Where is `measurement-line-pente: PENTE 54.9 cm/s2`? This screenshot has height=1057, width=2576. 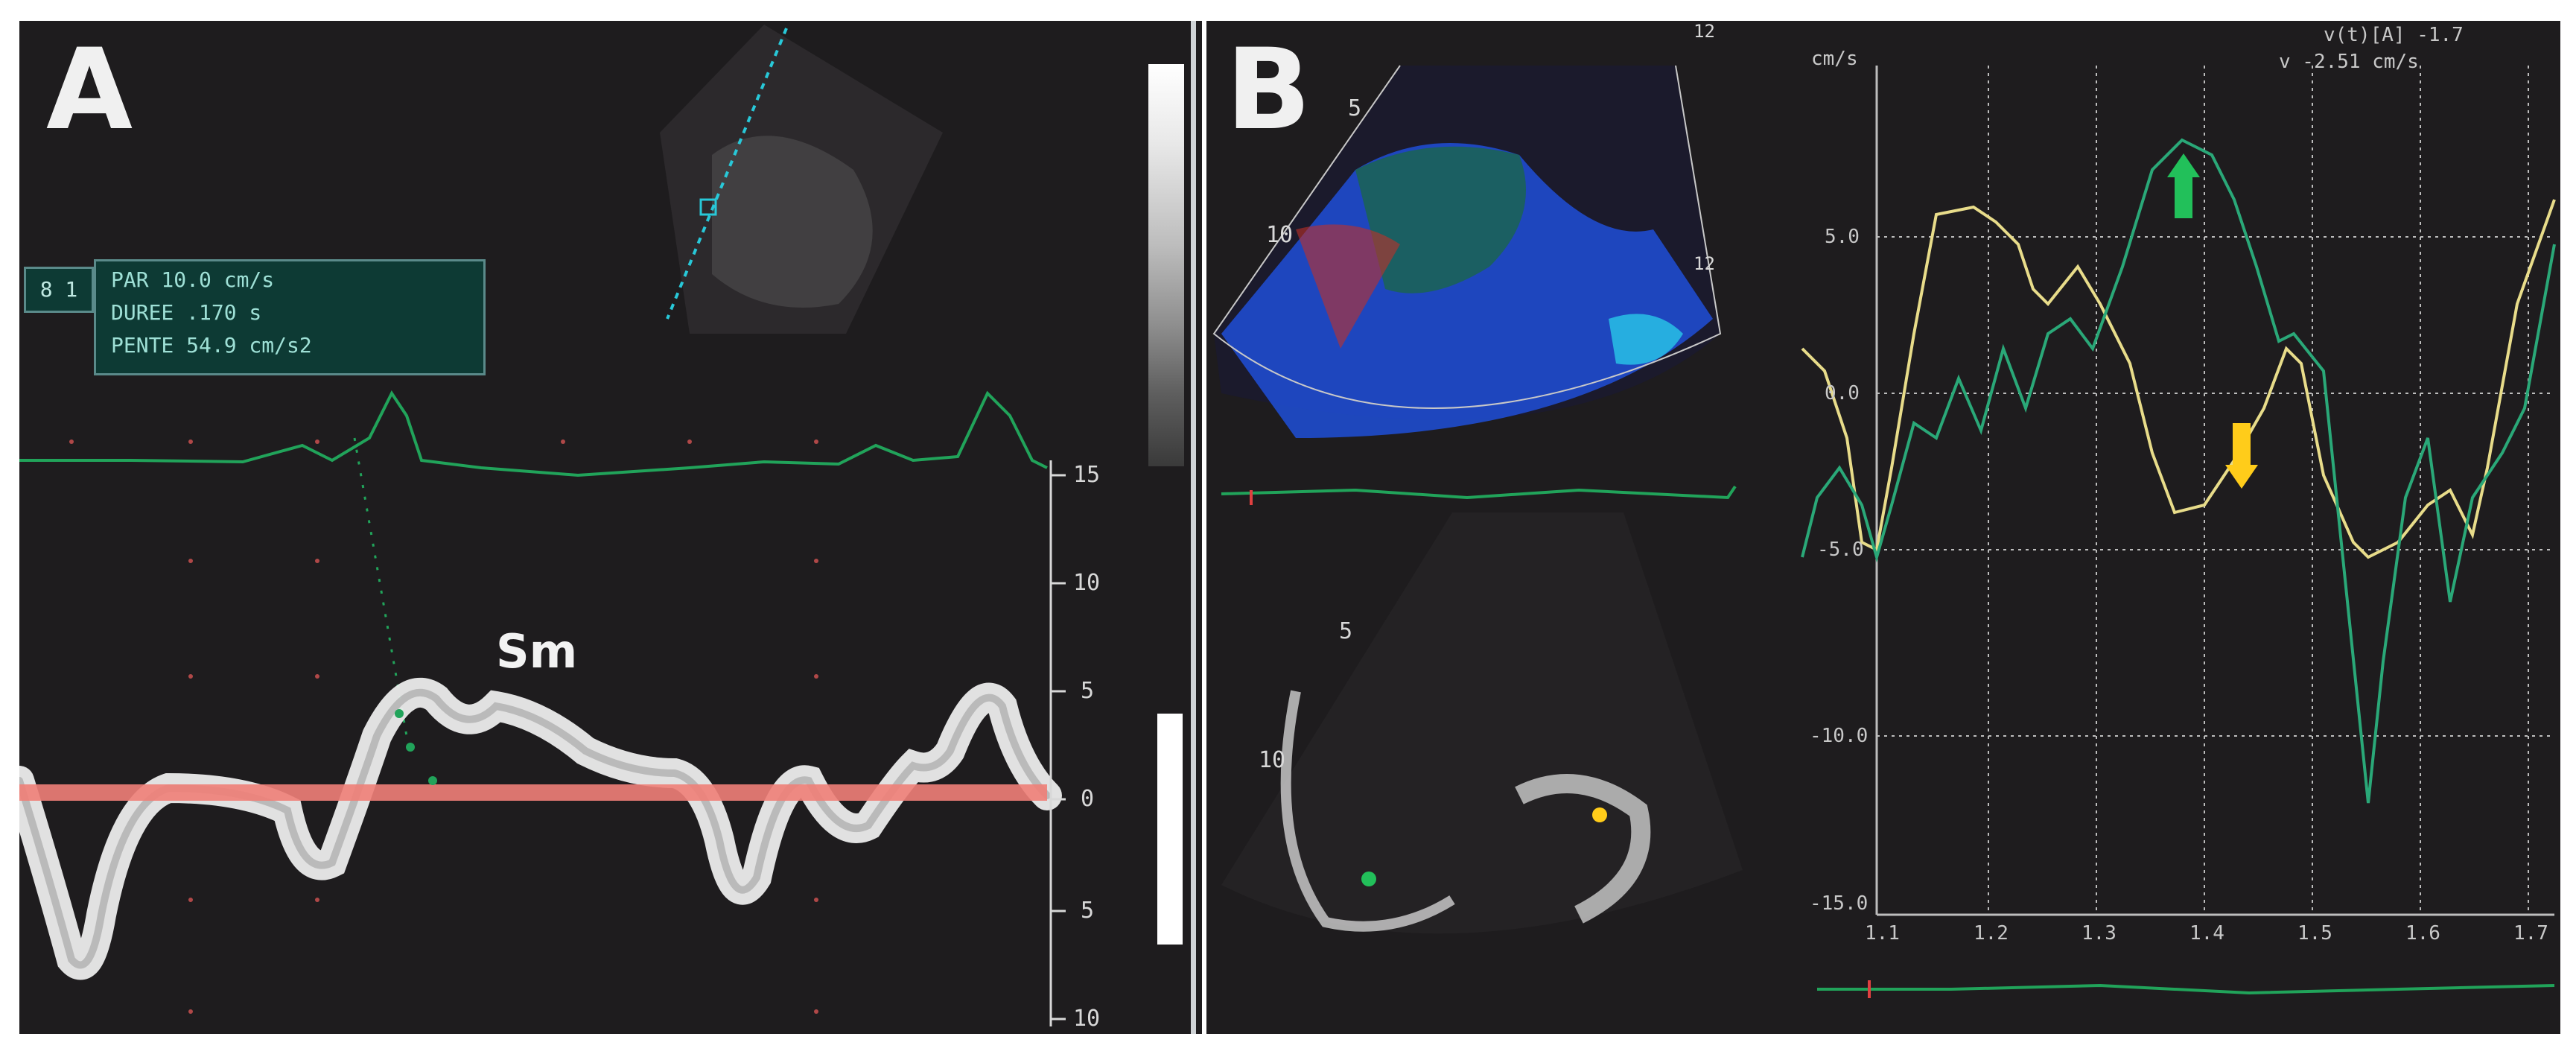
measurement-line-pente: PENTE 54.9 cm/s2 is located at coordinates (211, 345).